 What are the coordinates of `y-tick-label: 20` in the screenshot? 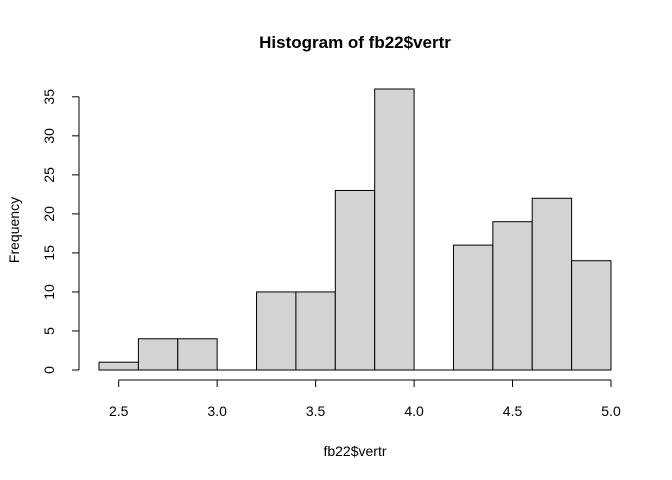 It's located at (49, 214).